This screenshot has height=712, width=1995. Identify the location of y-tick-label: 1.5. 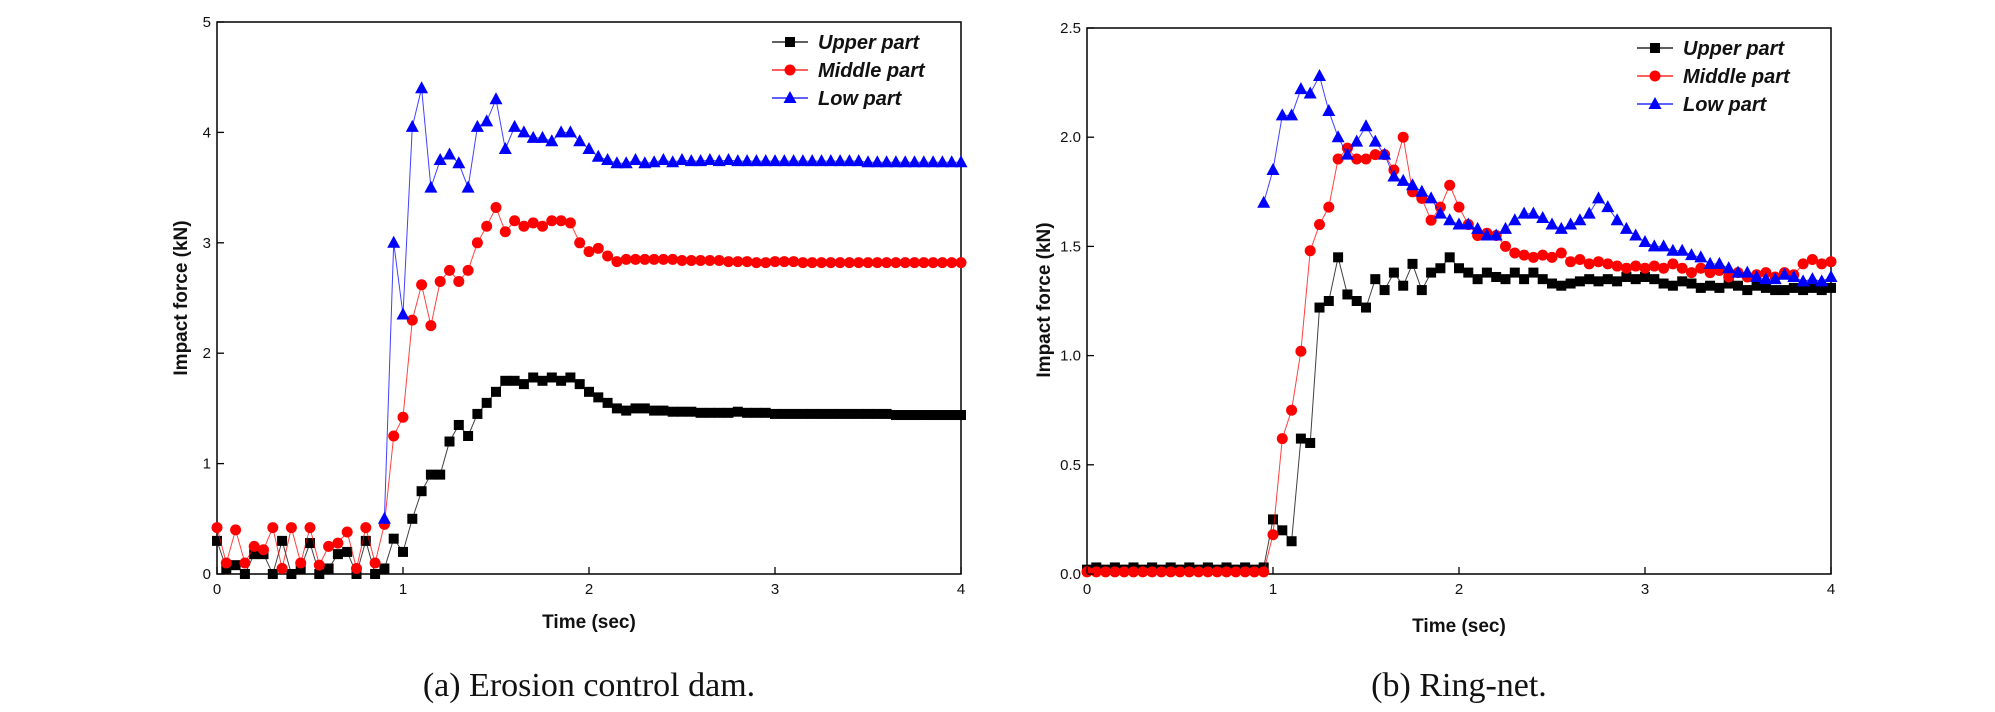
(1070, 246).